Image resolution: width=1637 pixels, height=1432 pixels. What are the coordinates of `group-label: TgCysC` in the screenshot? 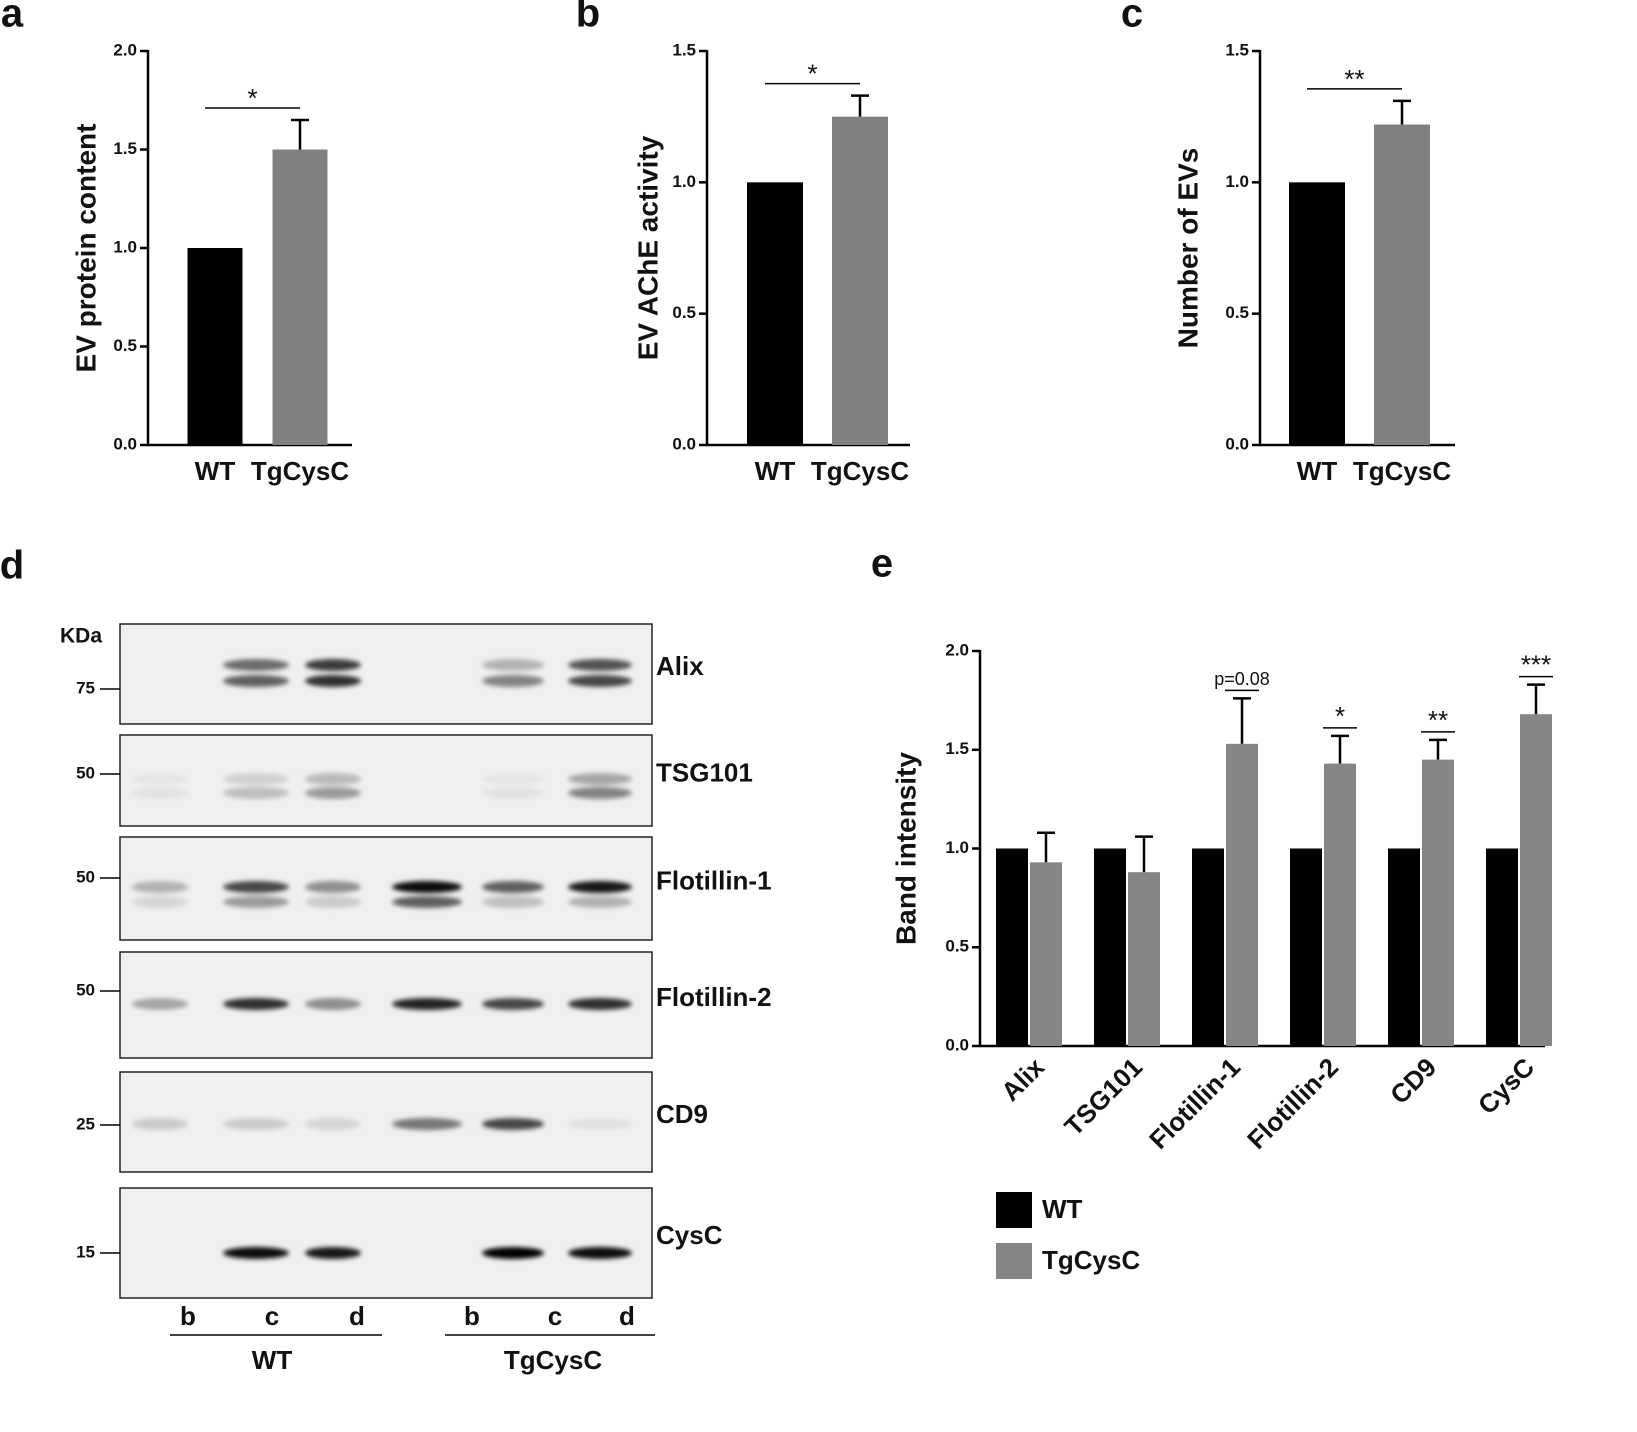 It's located at (553, 1360).